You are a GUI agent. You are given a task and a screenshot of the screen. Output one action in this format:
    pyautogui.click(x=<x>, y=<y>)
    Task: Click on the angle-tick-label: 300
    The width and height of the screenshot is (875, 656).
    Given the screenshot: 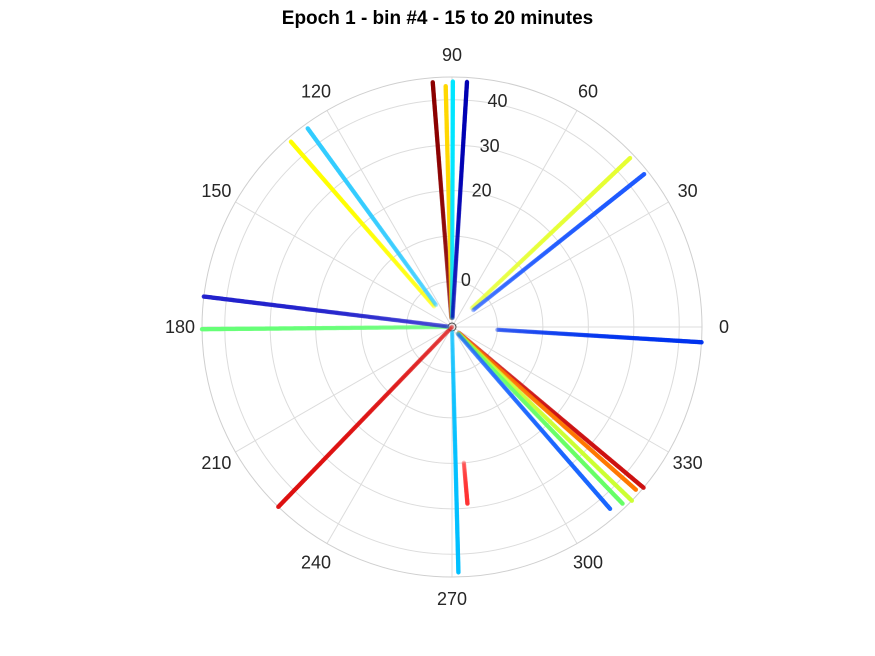 What is the action you would take?
    pyautogui.click(x=588, y=563)
    